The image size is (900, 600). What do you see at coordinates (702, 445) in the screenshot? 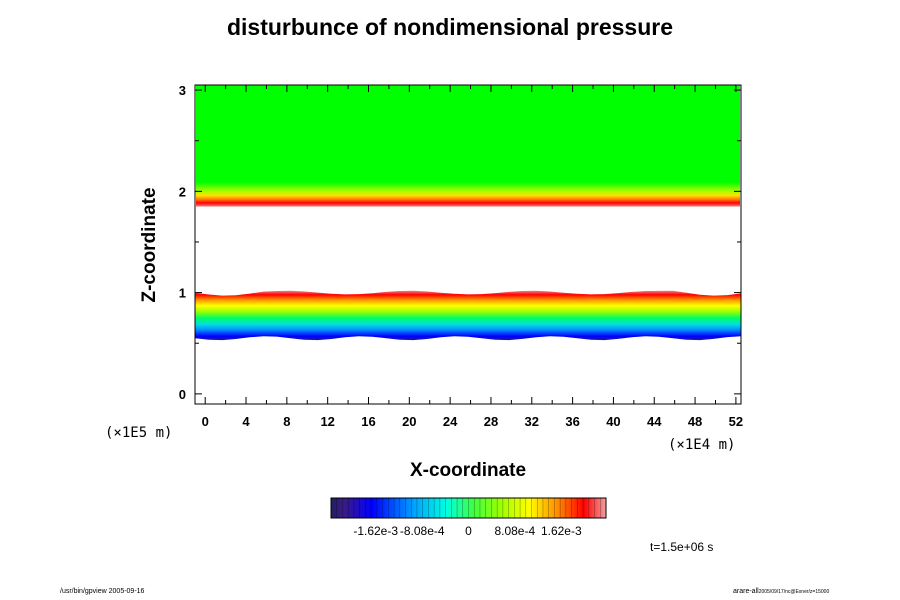
I see `x-axis-unit: (×1E4 m)` at bounding box center [702, 445].